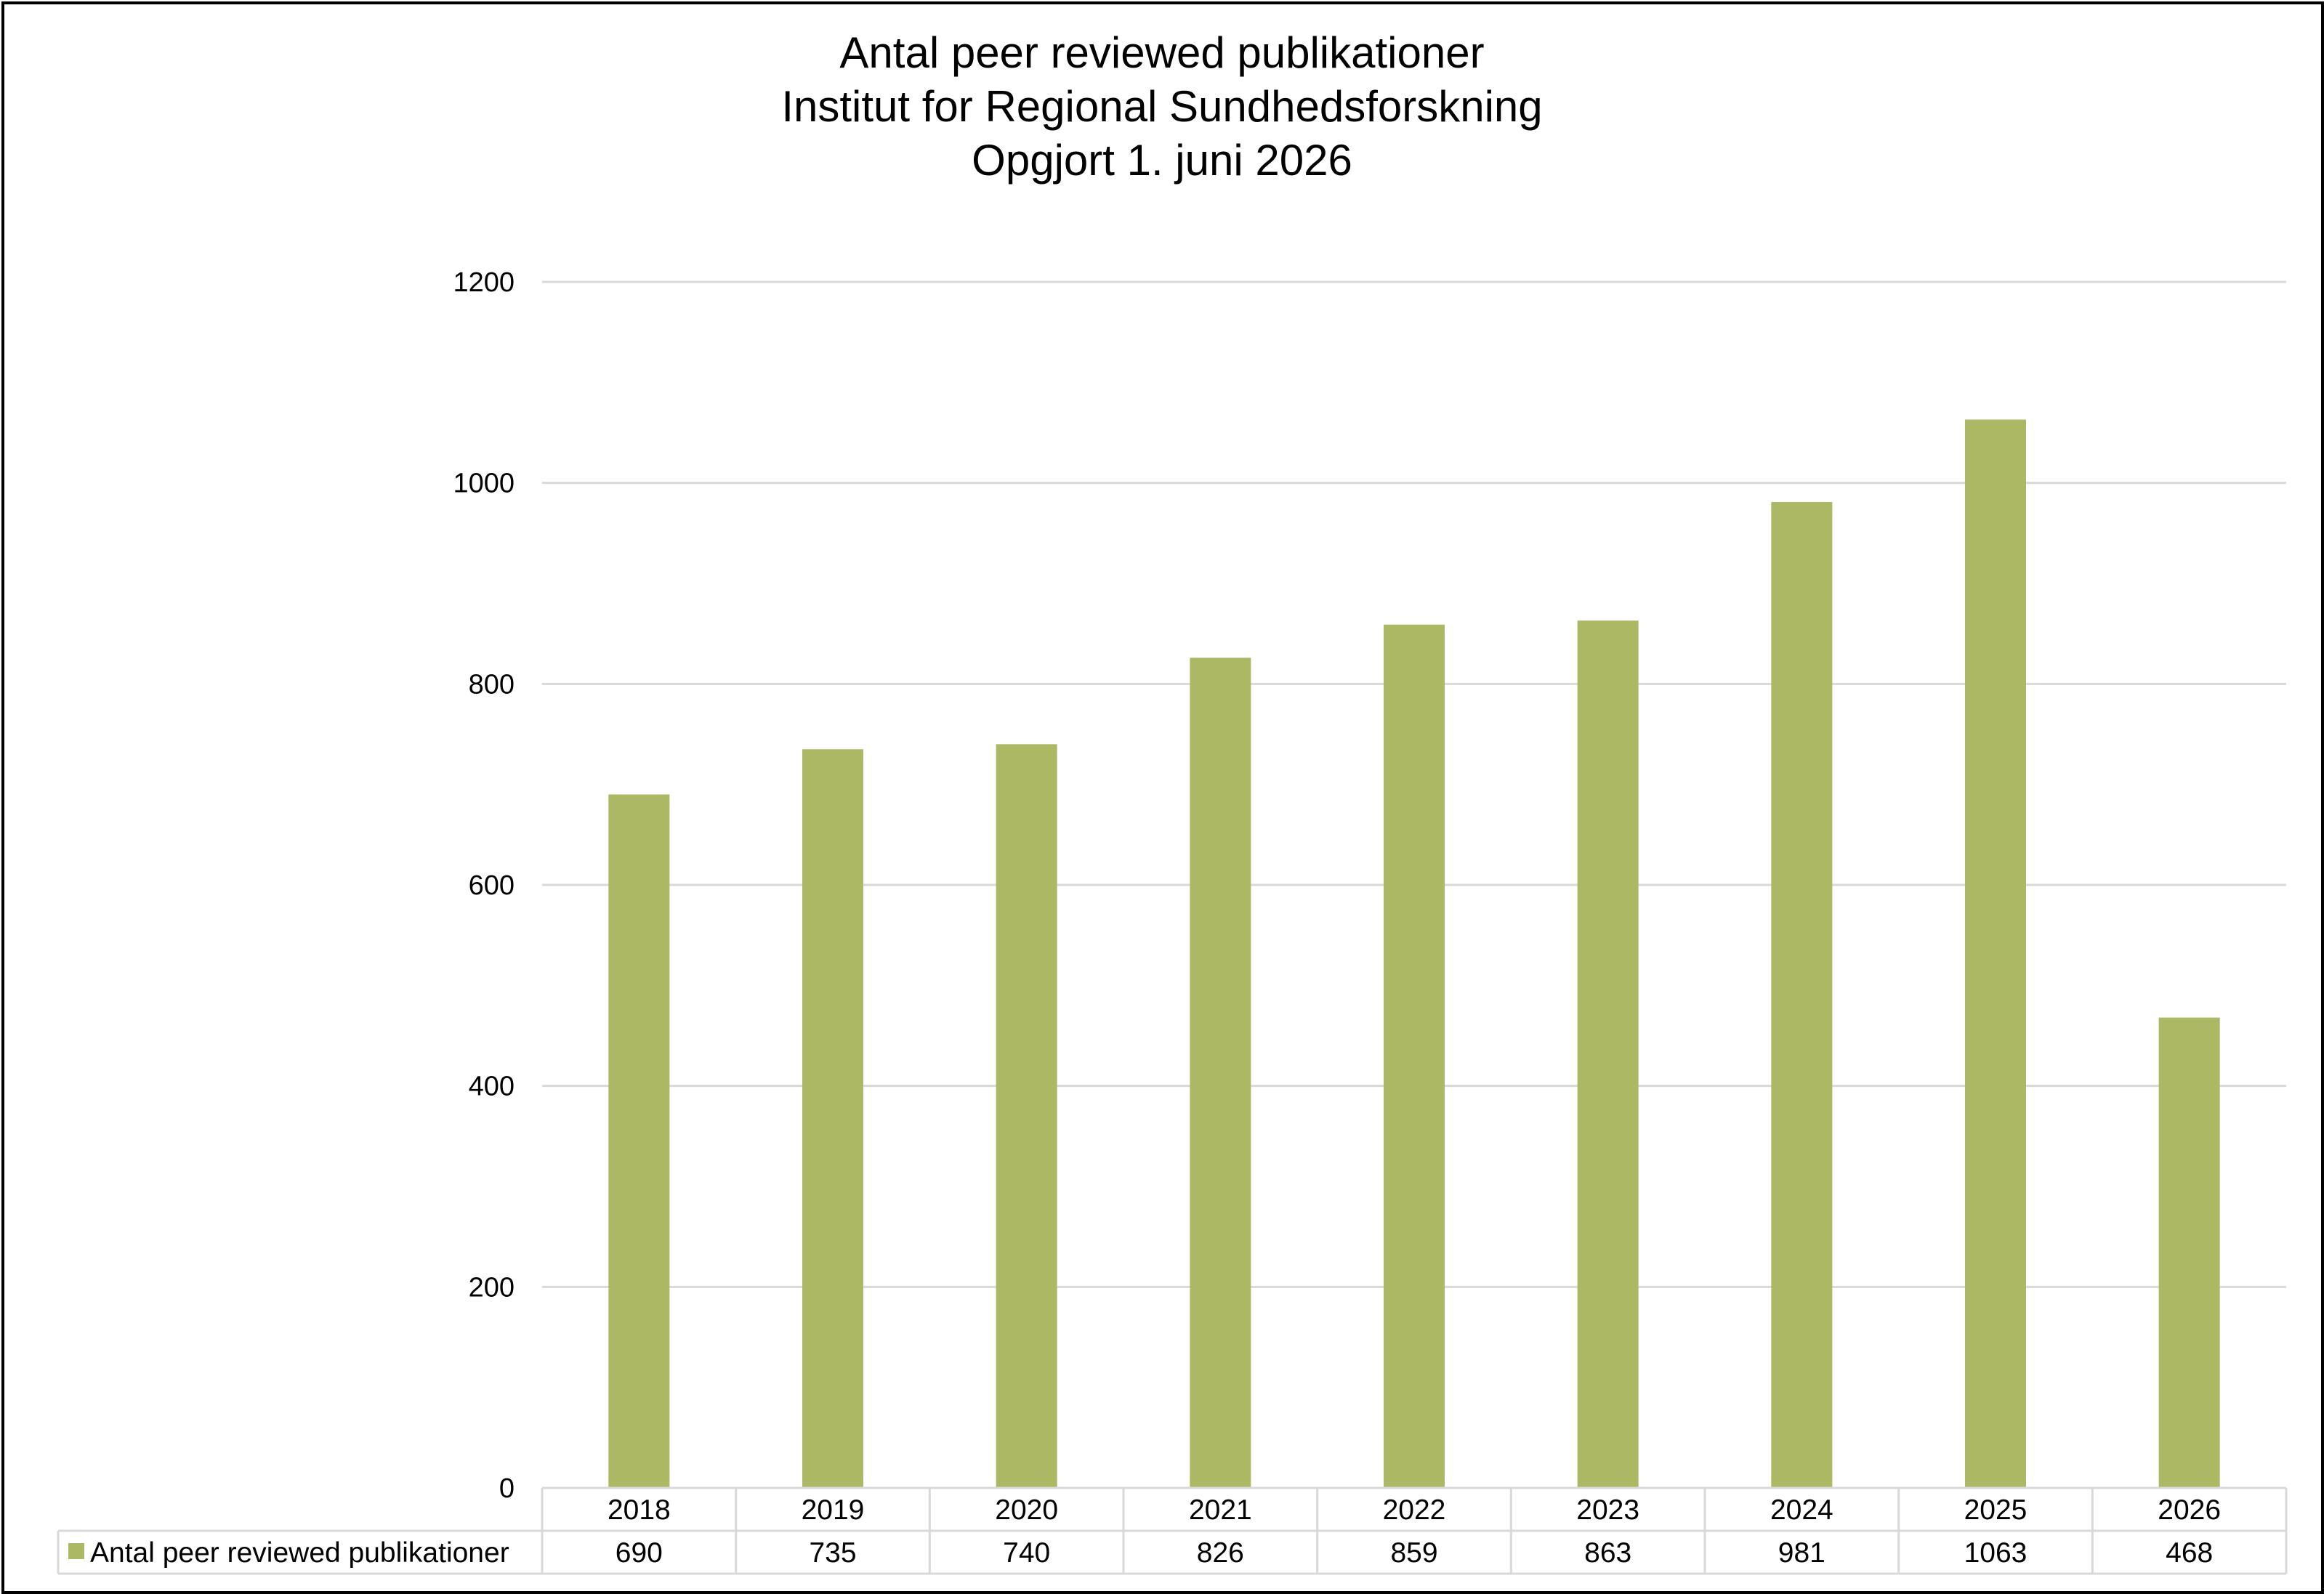  I want to click on x-category-label: 2024, so click(1801, 1510).